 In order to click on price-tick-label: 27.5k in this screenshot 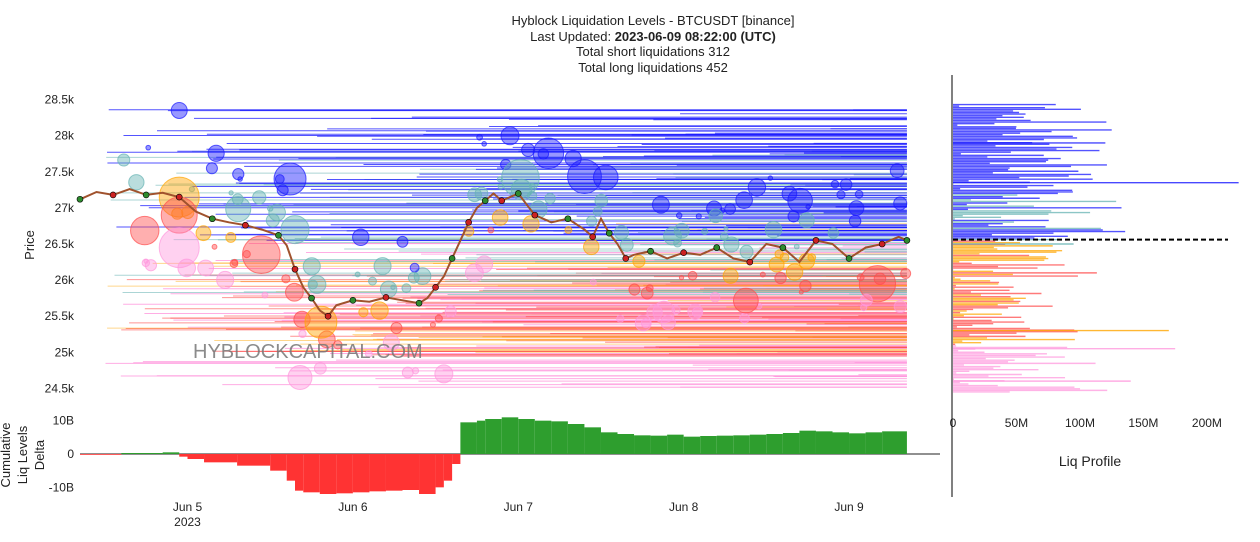, I will do `click(60, 172)`.